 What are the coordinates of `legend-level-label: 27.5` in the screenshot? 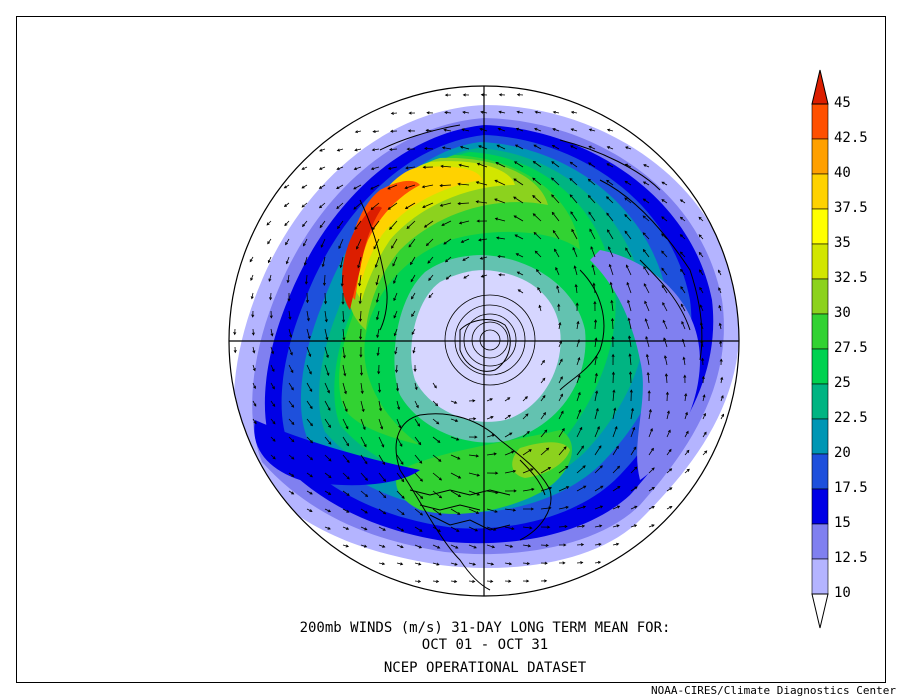 It's located at (851, 348).